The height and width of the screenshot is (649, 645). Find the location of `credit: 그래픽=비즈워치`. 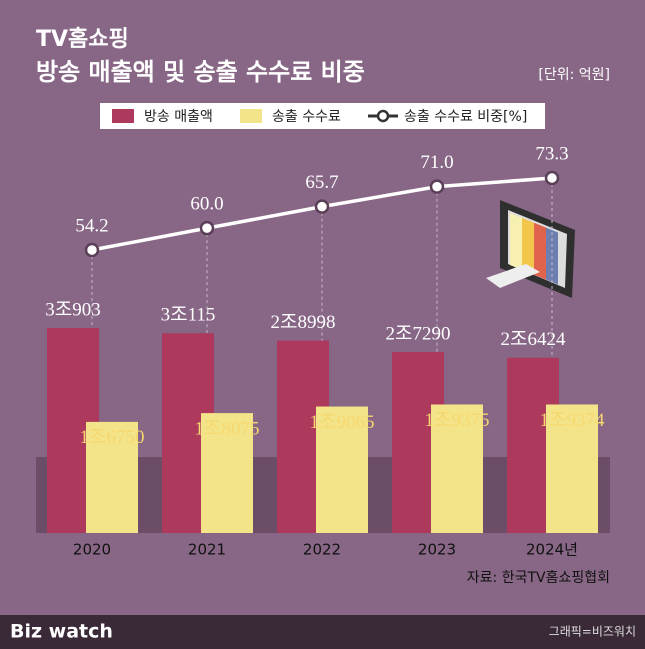

credit: 그래픽=비즈워치 is located at coordinates (592, 632).